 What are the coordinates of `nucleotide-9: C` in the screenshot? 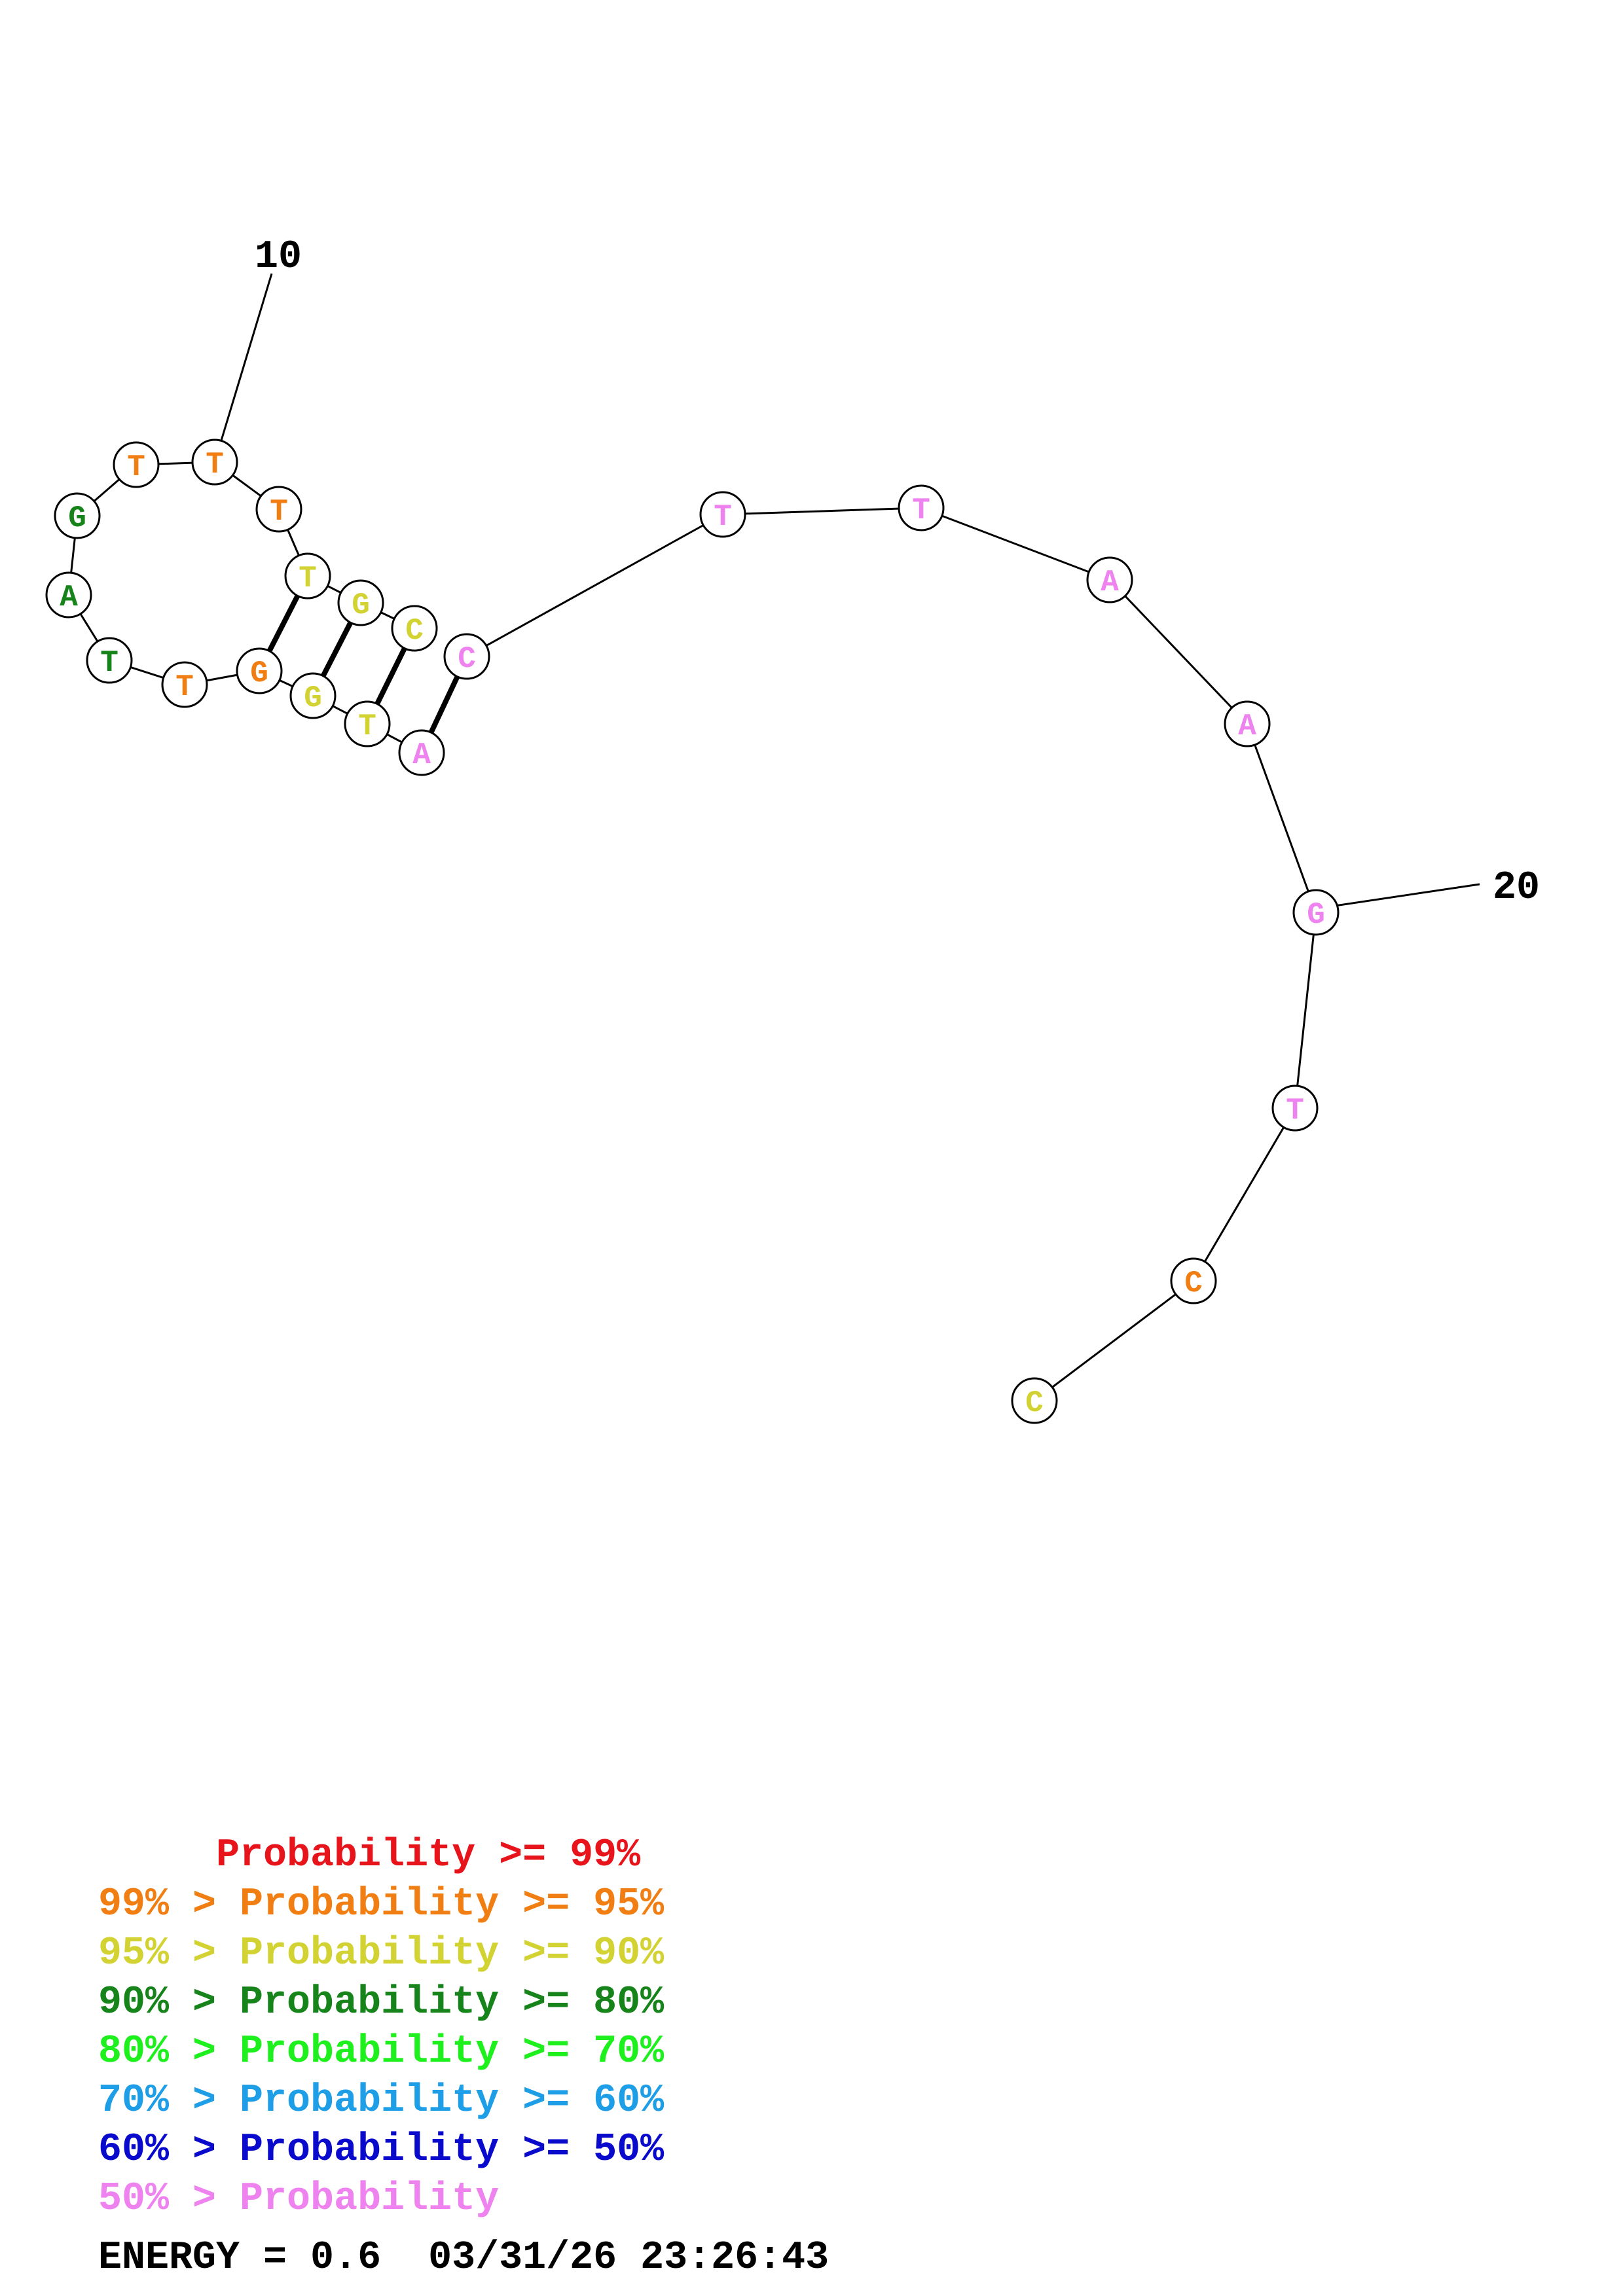 It's located at (466, 656).